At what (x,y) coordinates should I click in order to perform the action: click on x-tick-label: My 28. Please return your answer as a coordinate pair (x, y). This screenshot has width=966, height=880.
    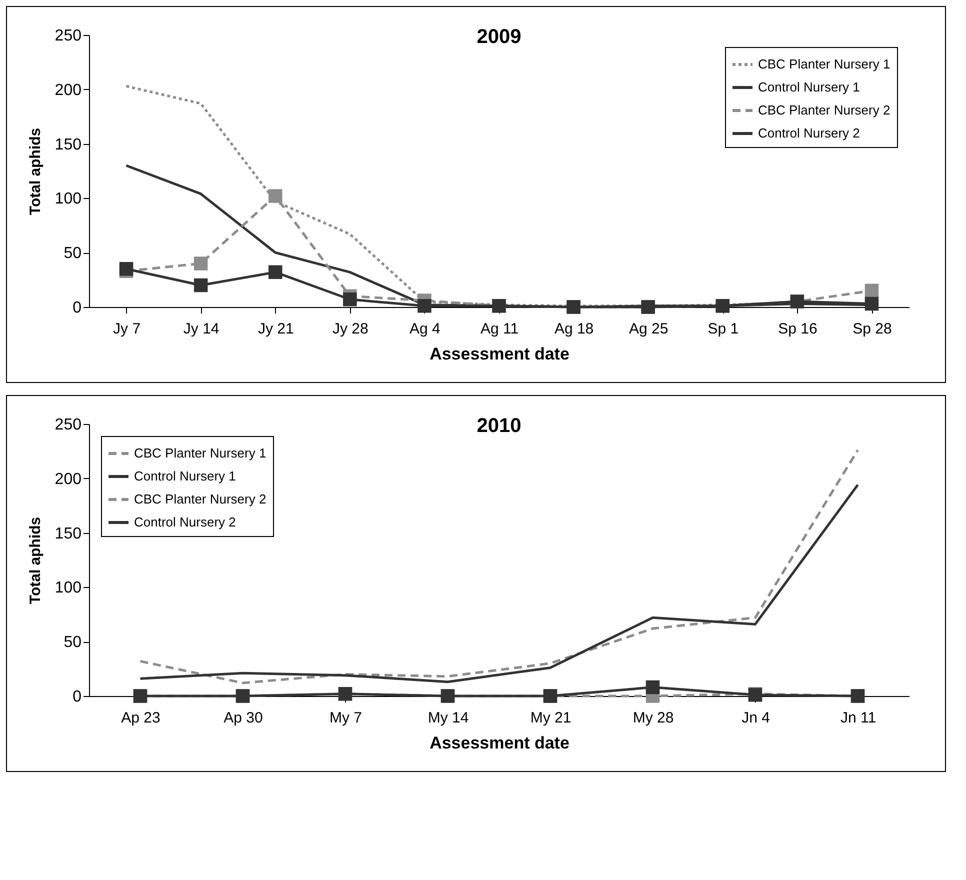
    Looking at the image, I should click on (653, 718).